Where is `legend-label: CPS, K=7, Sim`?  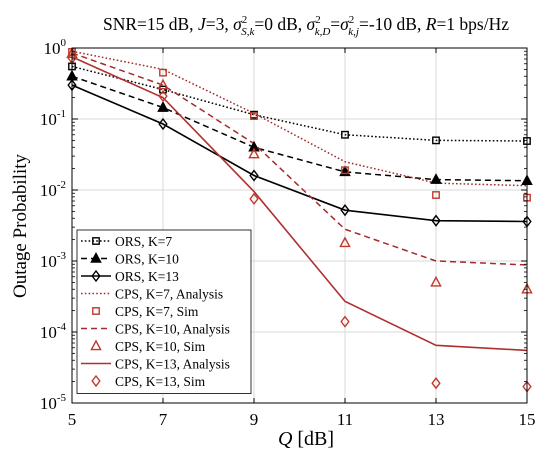
legend-label: CPS, K=7, Sim is located at coordinates (157, 311).